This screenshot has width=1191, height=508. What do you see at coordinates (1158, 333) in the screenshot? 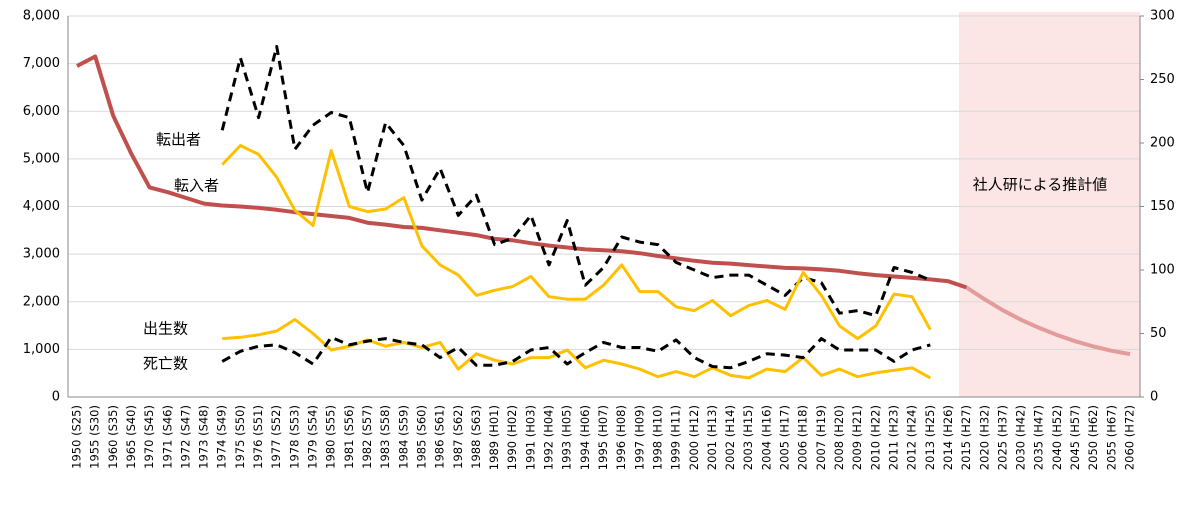
I see `y2-tick-label: 50` at bounding box center [1158, 333].